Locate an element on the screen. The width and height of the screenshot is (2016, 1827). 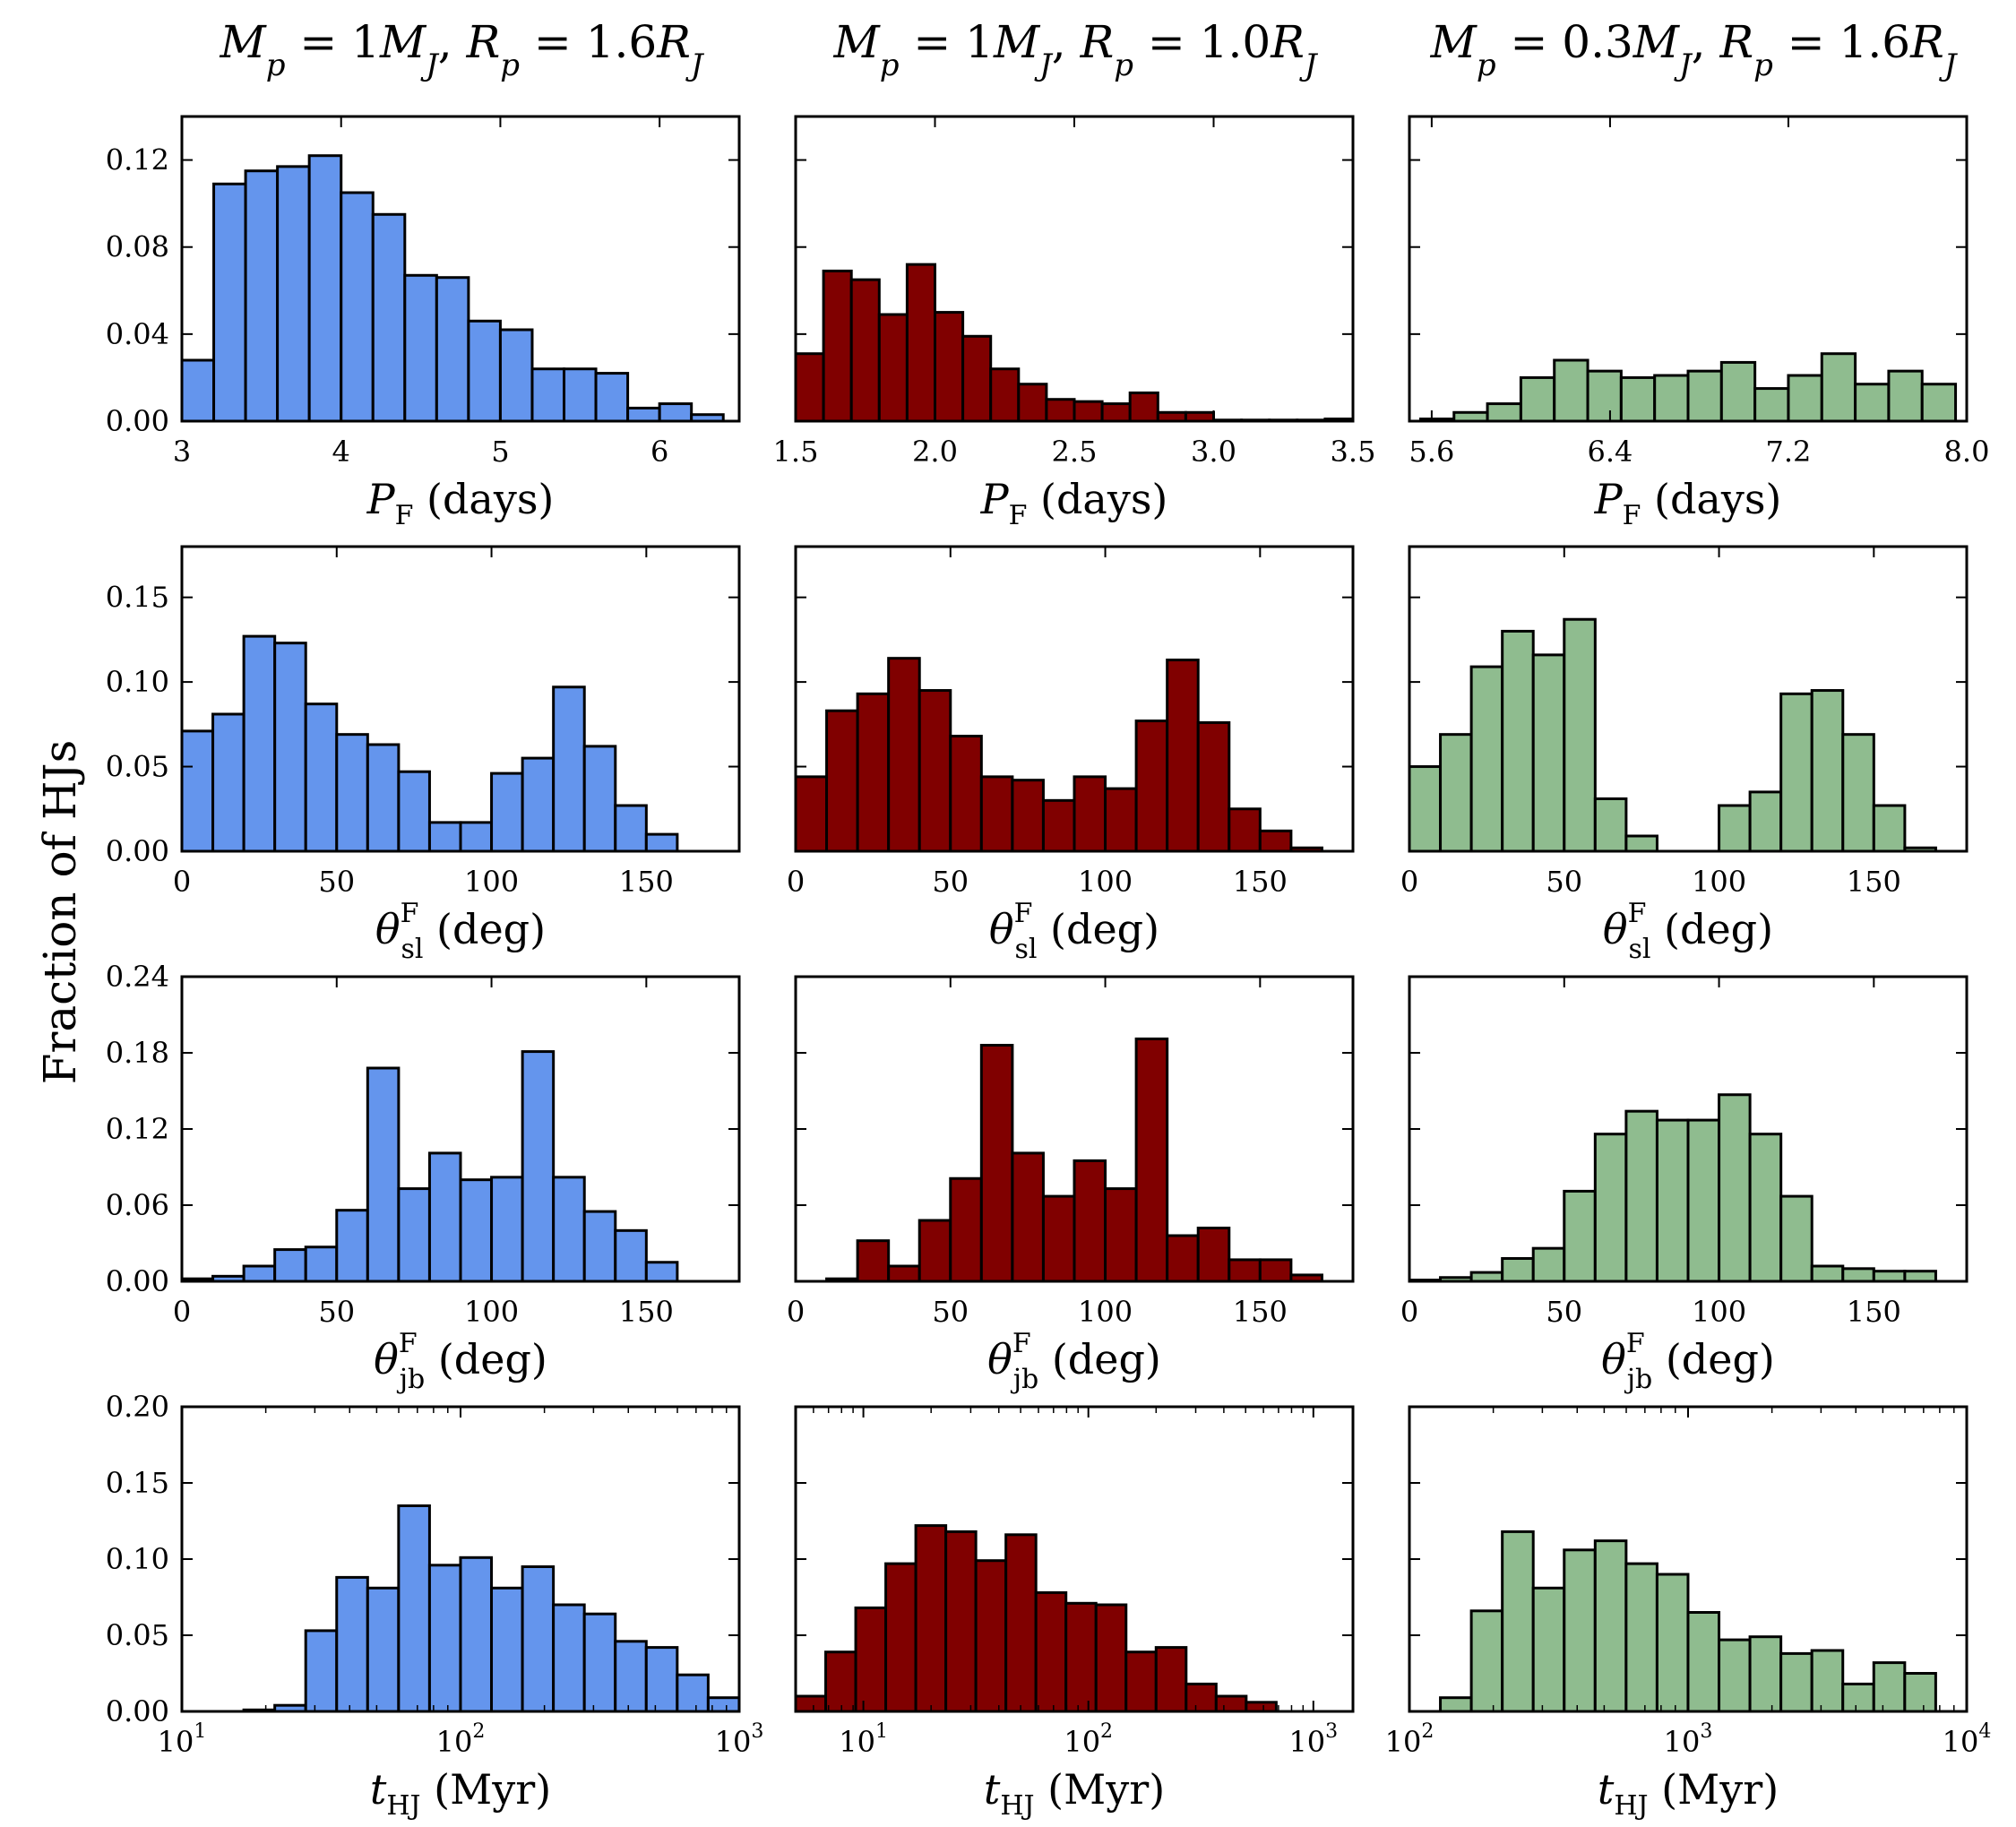
x-tick-label: 7.2 is located at coordinates (1789, 452).